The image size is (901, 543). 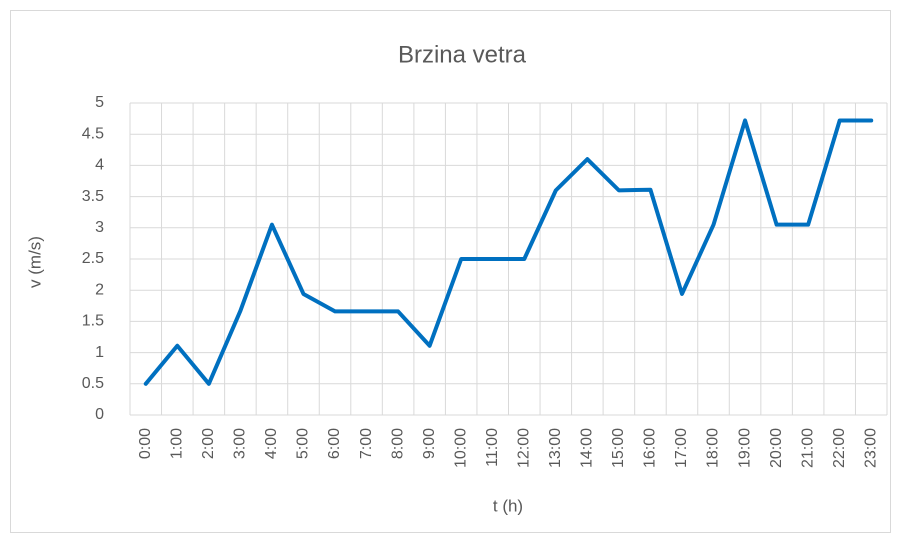 I want to click on x-tick-label: 9:00, so click(x=429, y=443).